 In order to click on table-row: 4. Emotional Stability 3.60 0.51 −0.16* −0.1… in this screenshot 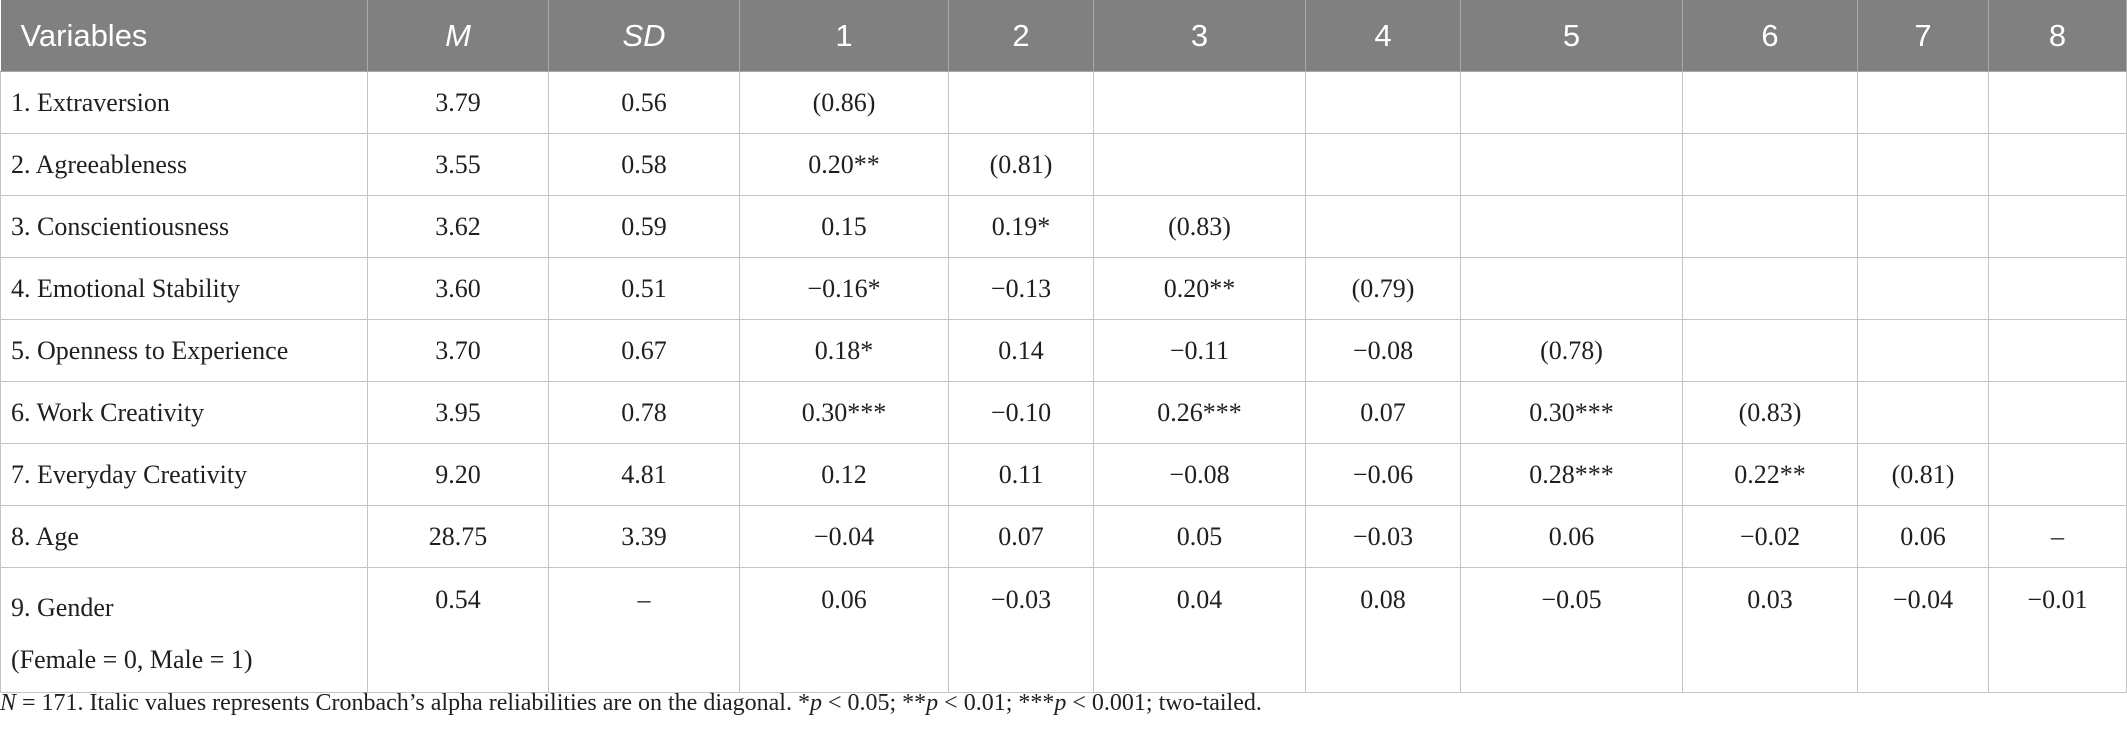, I will do `click(1063, 288)`.